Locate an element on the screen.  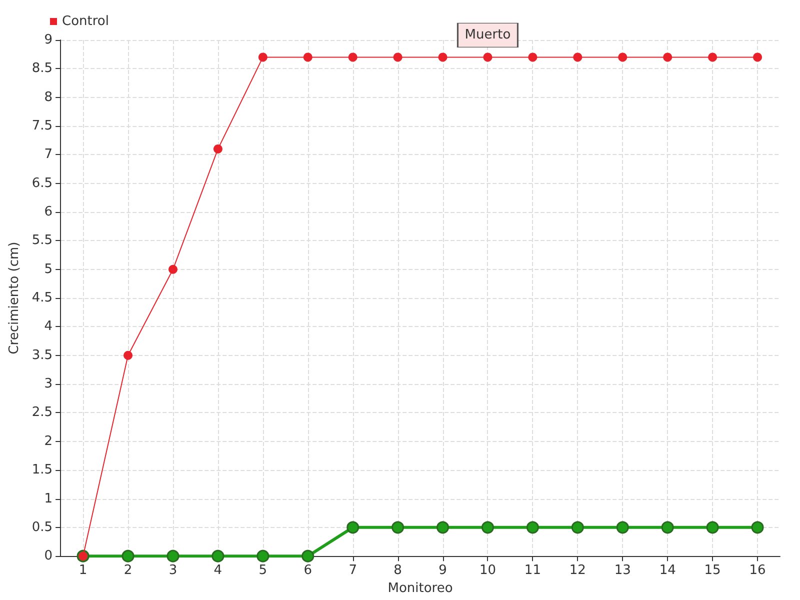
y-tick-label: 6.5 is located at coordinates (42, 183).